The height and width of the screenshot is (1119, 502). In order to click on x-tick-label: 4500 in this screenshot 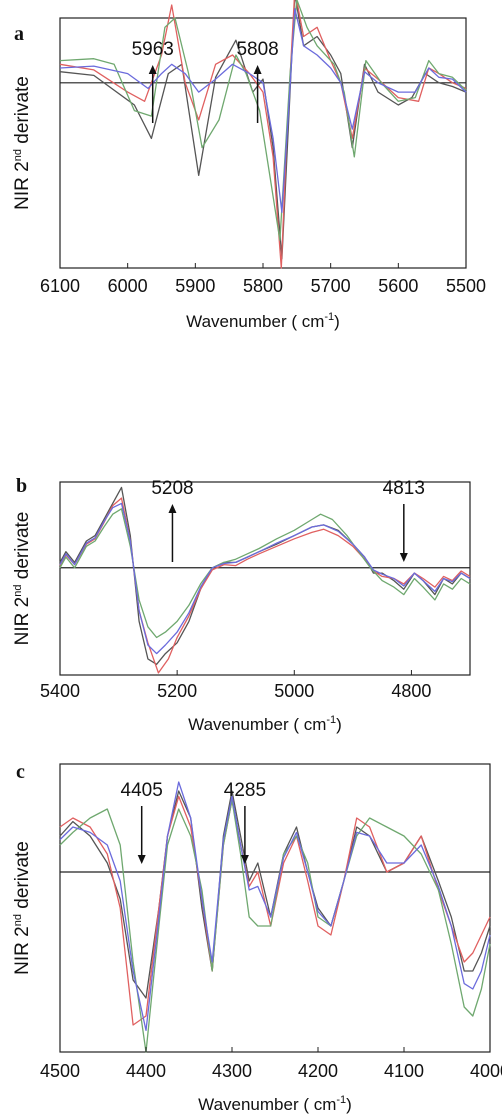, I will do `click(60, 1071)`.